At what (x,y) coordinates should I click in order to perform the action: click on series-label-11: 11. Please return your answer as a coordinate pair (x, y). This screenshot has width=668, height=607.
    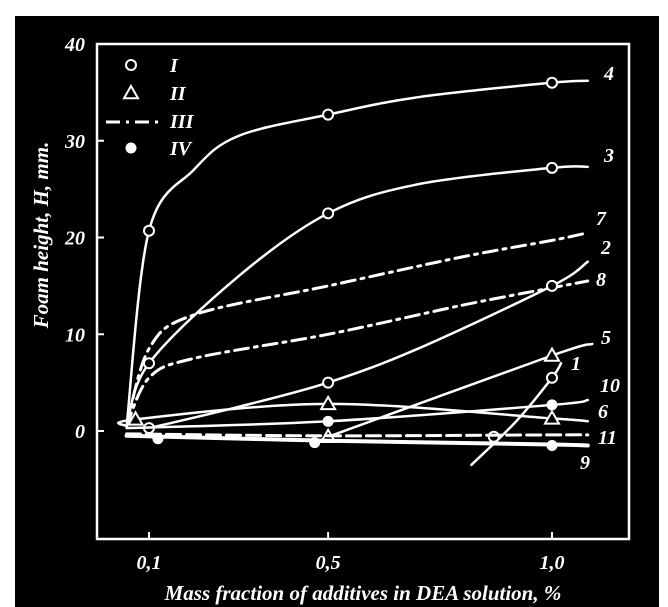
    Looking at the image, I should click on (607, 438).